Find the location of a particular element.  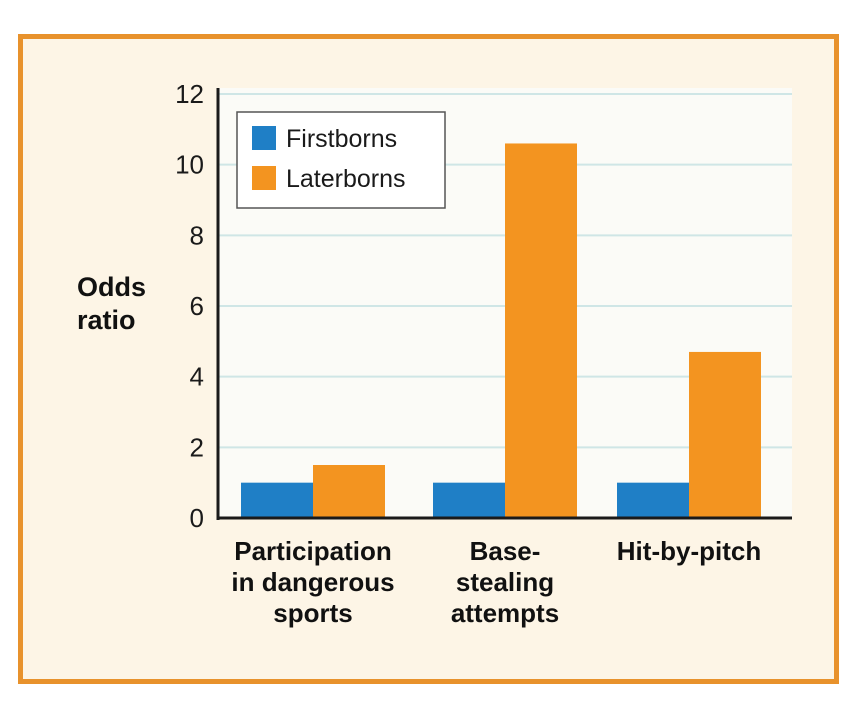

y-tick-label: 0 is located at coordinates (197, 518).